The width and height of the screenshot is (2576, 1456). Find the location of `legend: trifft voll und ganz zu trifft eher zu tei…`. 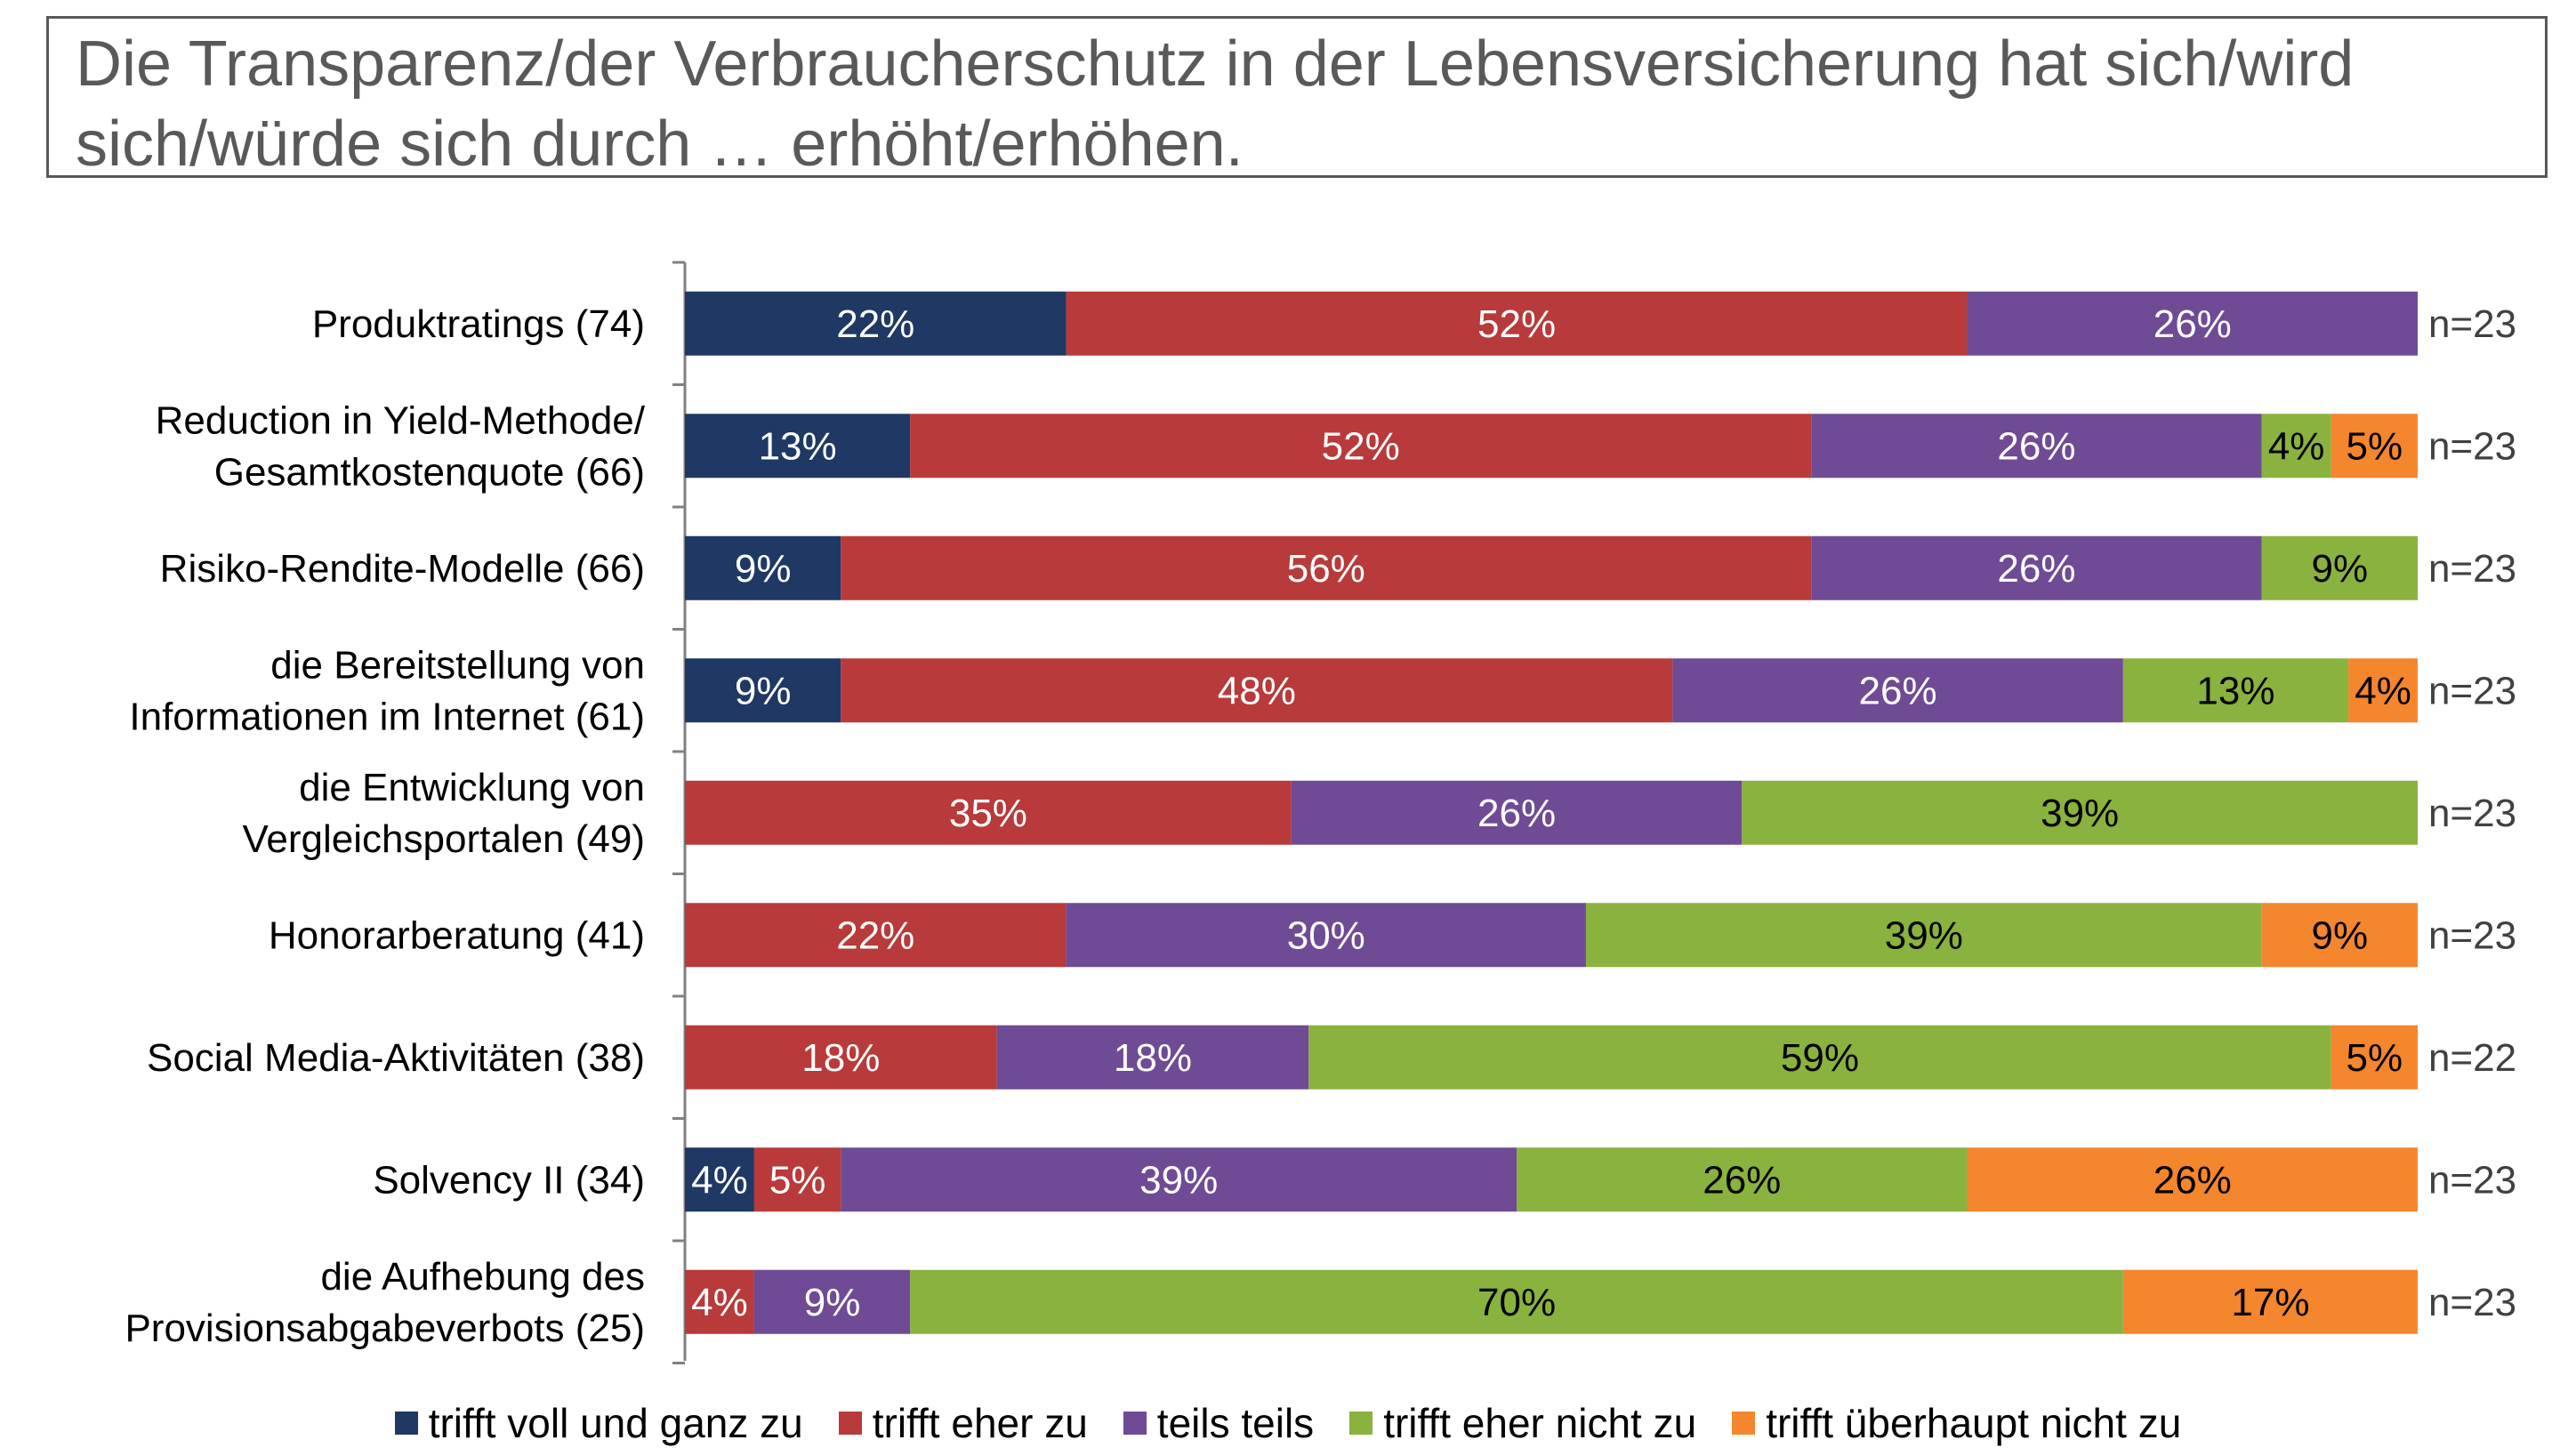

legend: trifft voll und ganz zu trifft eher zu tei… is located at coordinates (1288, 1423).